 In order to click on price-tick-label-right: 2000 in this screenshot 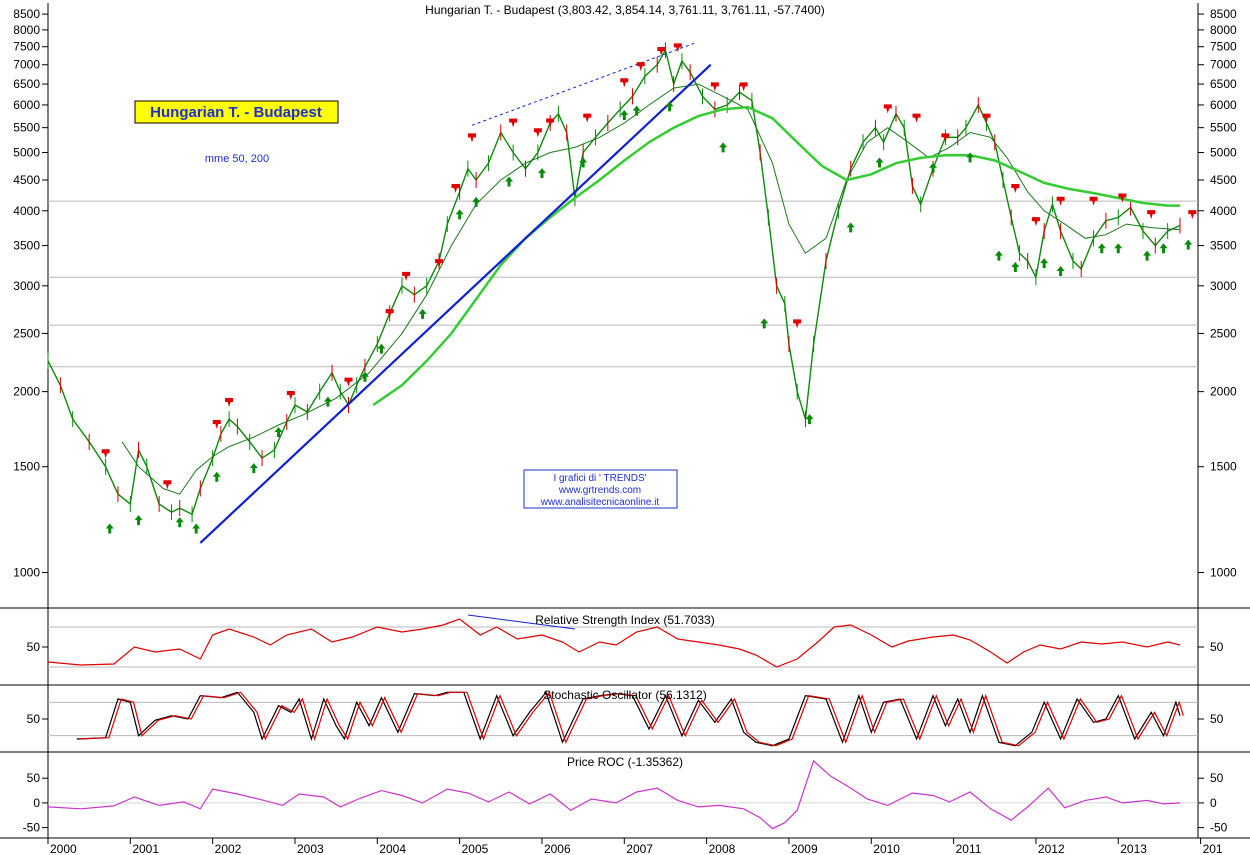, I will do `click(1223, 392)`.